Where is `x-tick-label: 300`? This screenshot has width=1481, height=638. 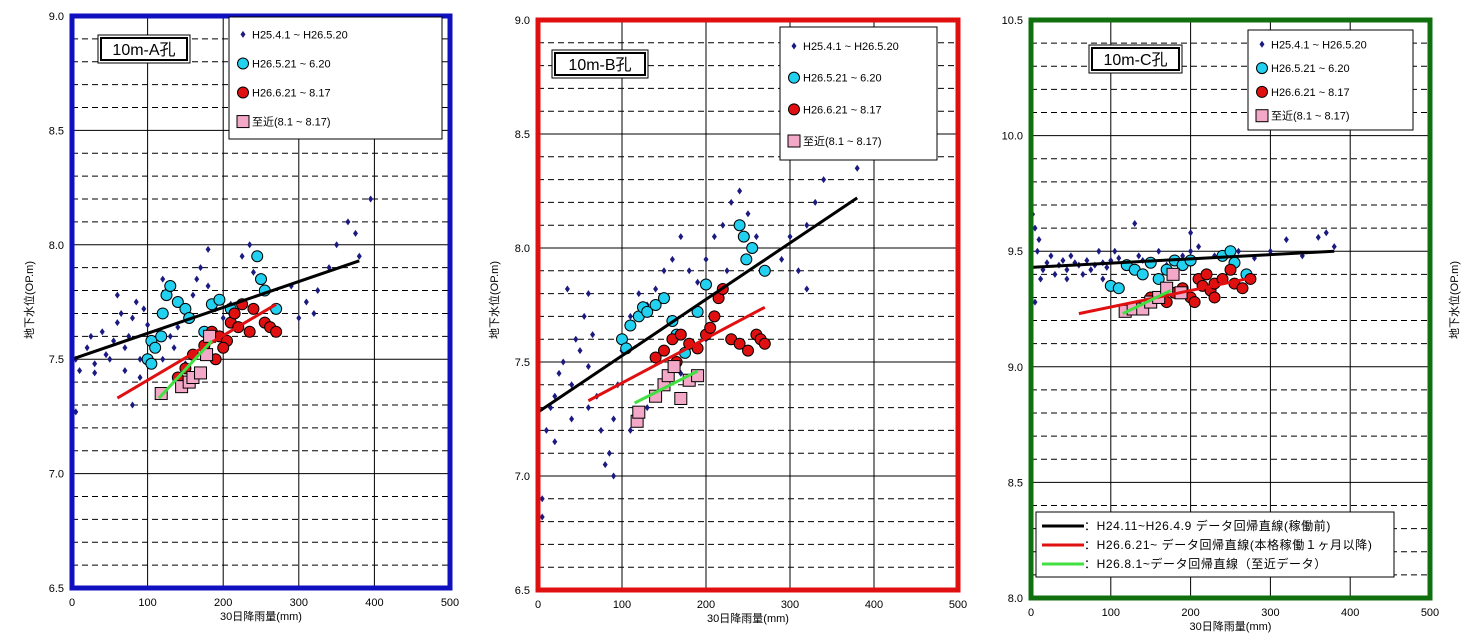
x-tick-label: 300 is located at coordinates (1270, 613).